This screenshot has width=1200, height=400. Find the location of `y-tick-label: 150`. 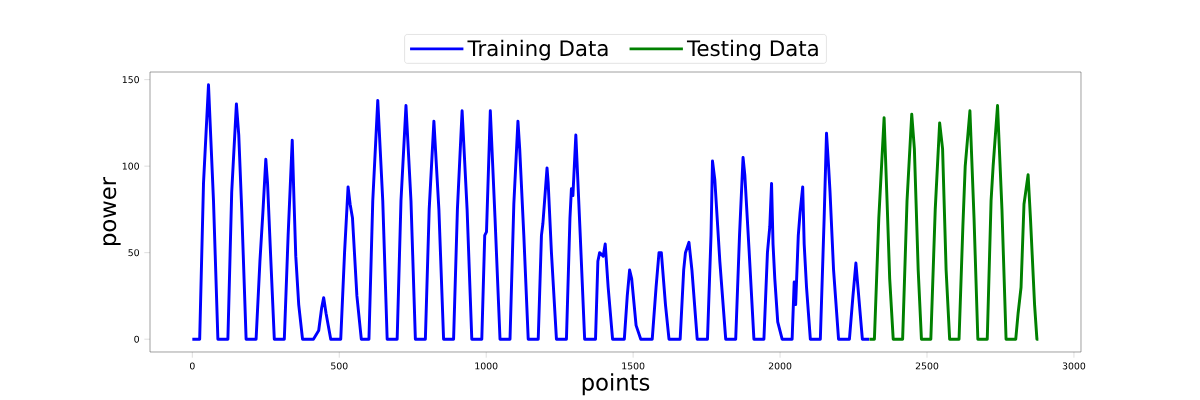

y-tick-label: 150 is located at coordinates (130, 80).